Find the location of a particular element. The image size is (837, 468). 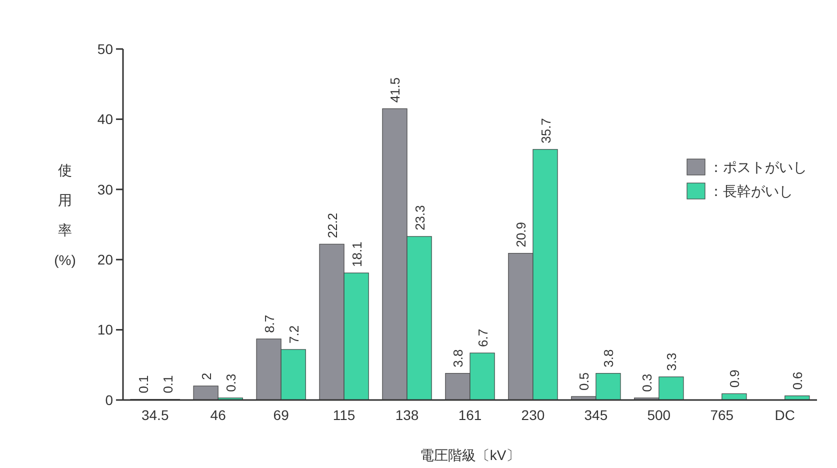

data-label: 0.5 is located at coordinates (584, 381).